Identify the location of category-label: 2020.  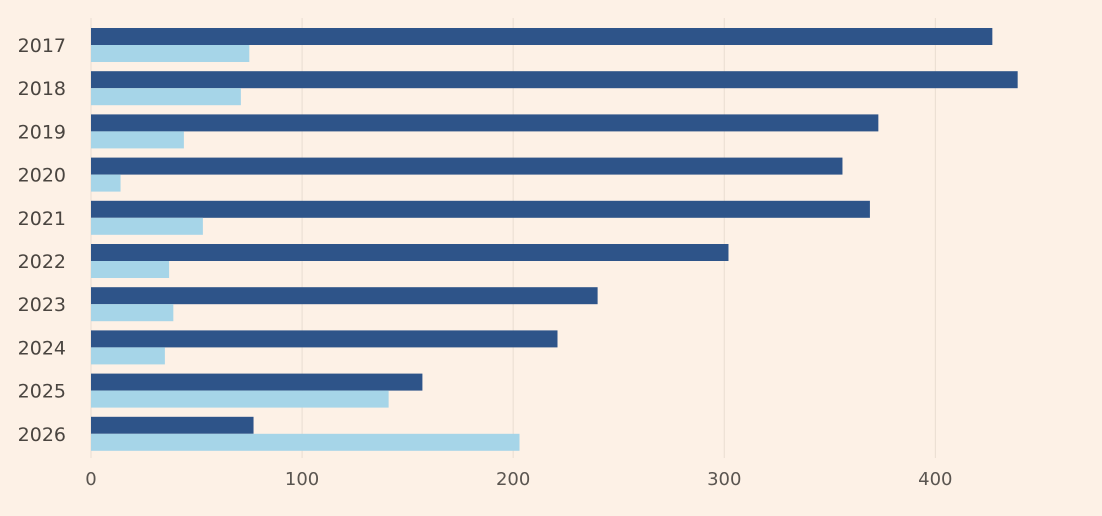
(42, 176).